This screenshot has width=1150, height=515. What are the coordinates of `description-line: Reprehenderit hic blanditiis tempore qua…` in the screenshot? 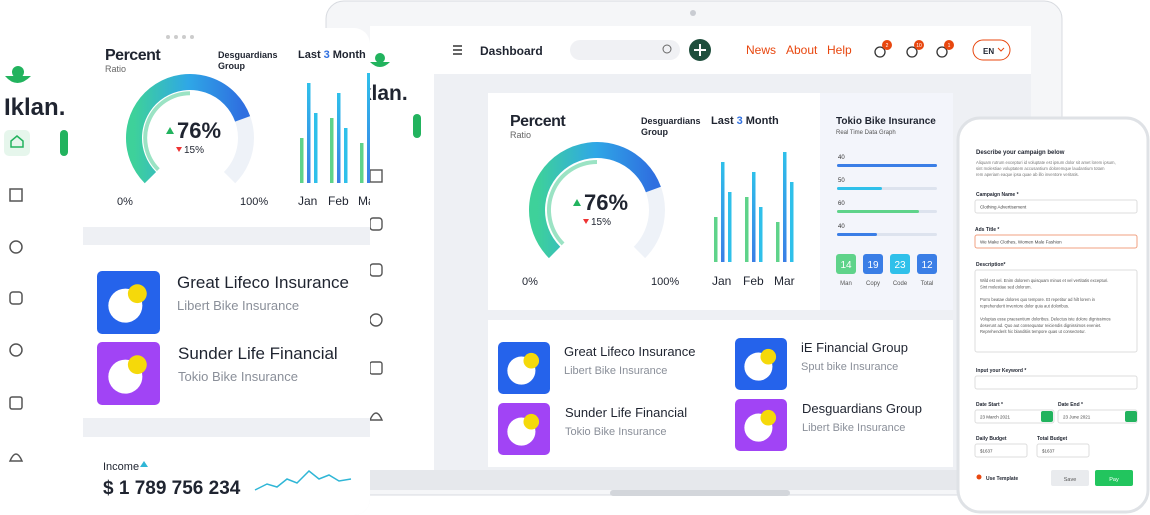 It's located at (1033, 331).